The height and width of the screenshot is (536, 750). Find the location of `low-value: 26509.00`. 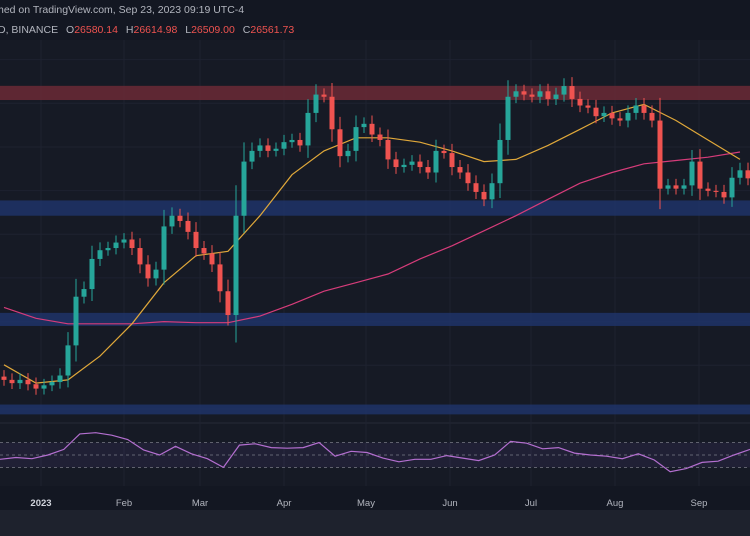

low-value: 26509.00 is located at coordinates (213, 30).